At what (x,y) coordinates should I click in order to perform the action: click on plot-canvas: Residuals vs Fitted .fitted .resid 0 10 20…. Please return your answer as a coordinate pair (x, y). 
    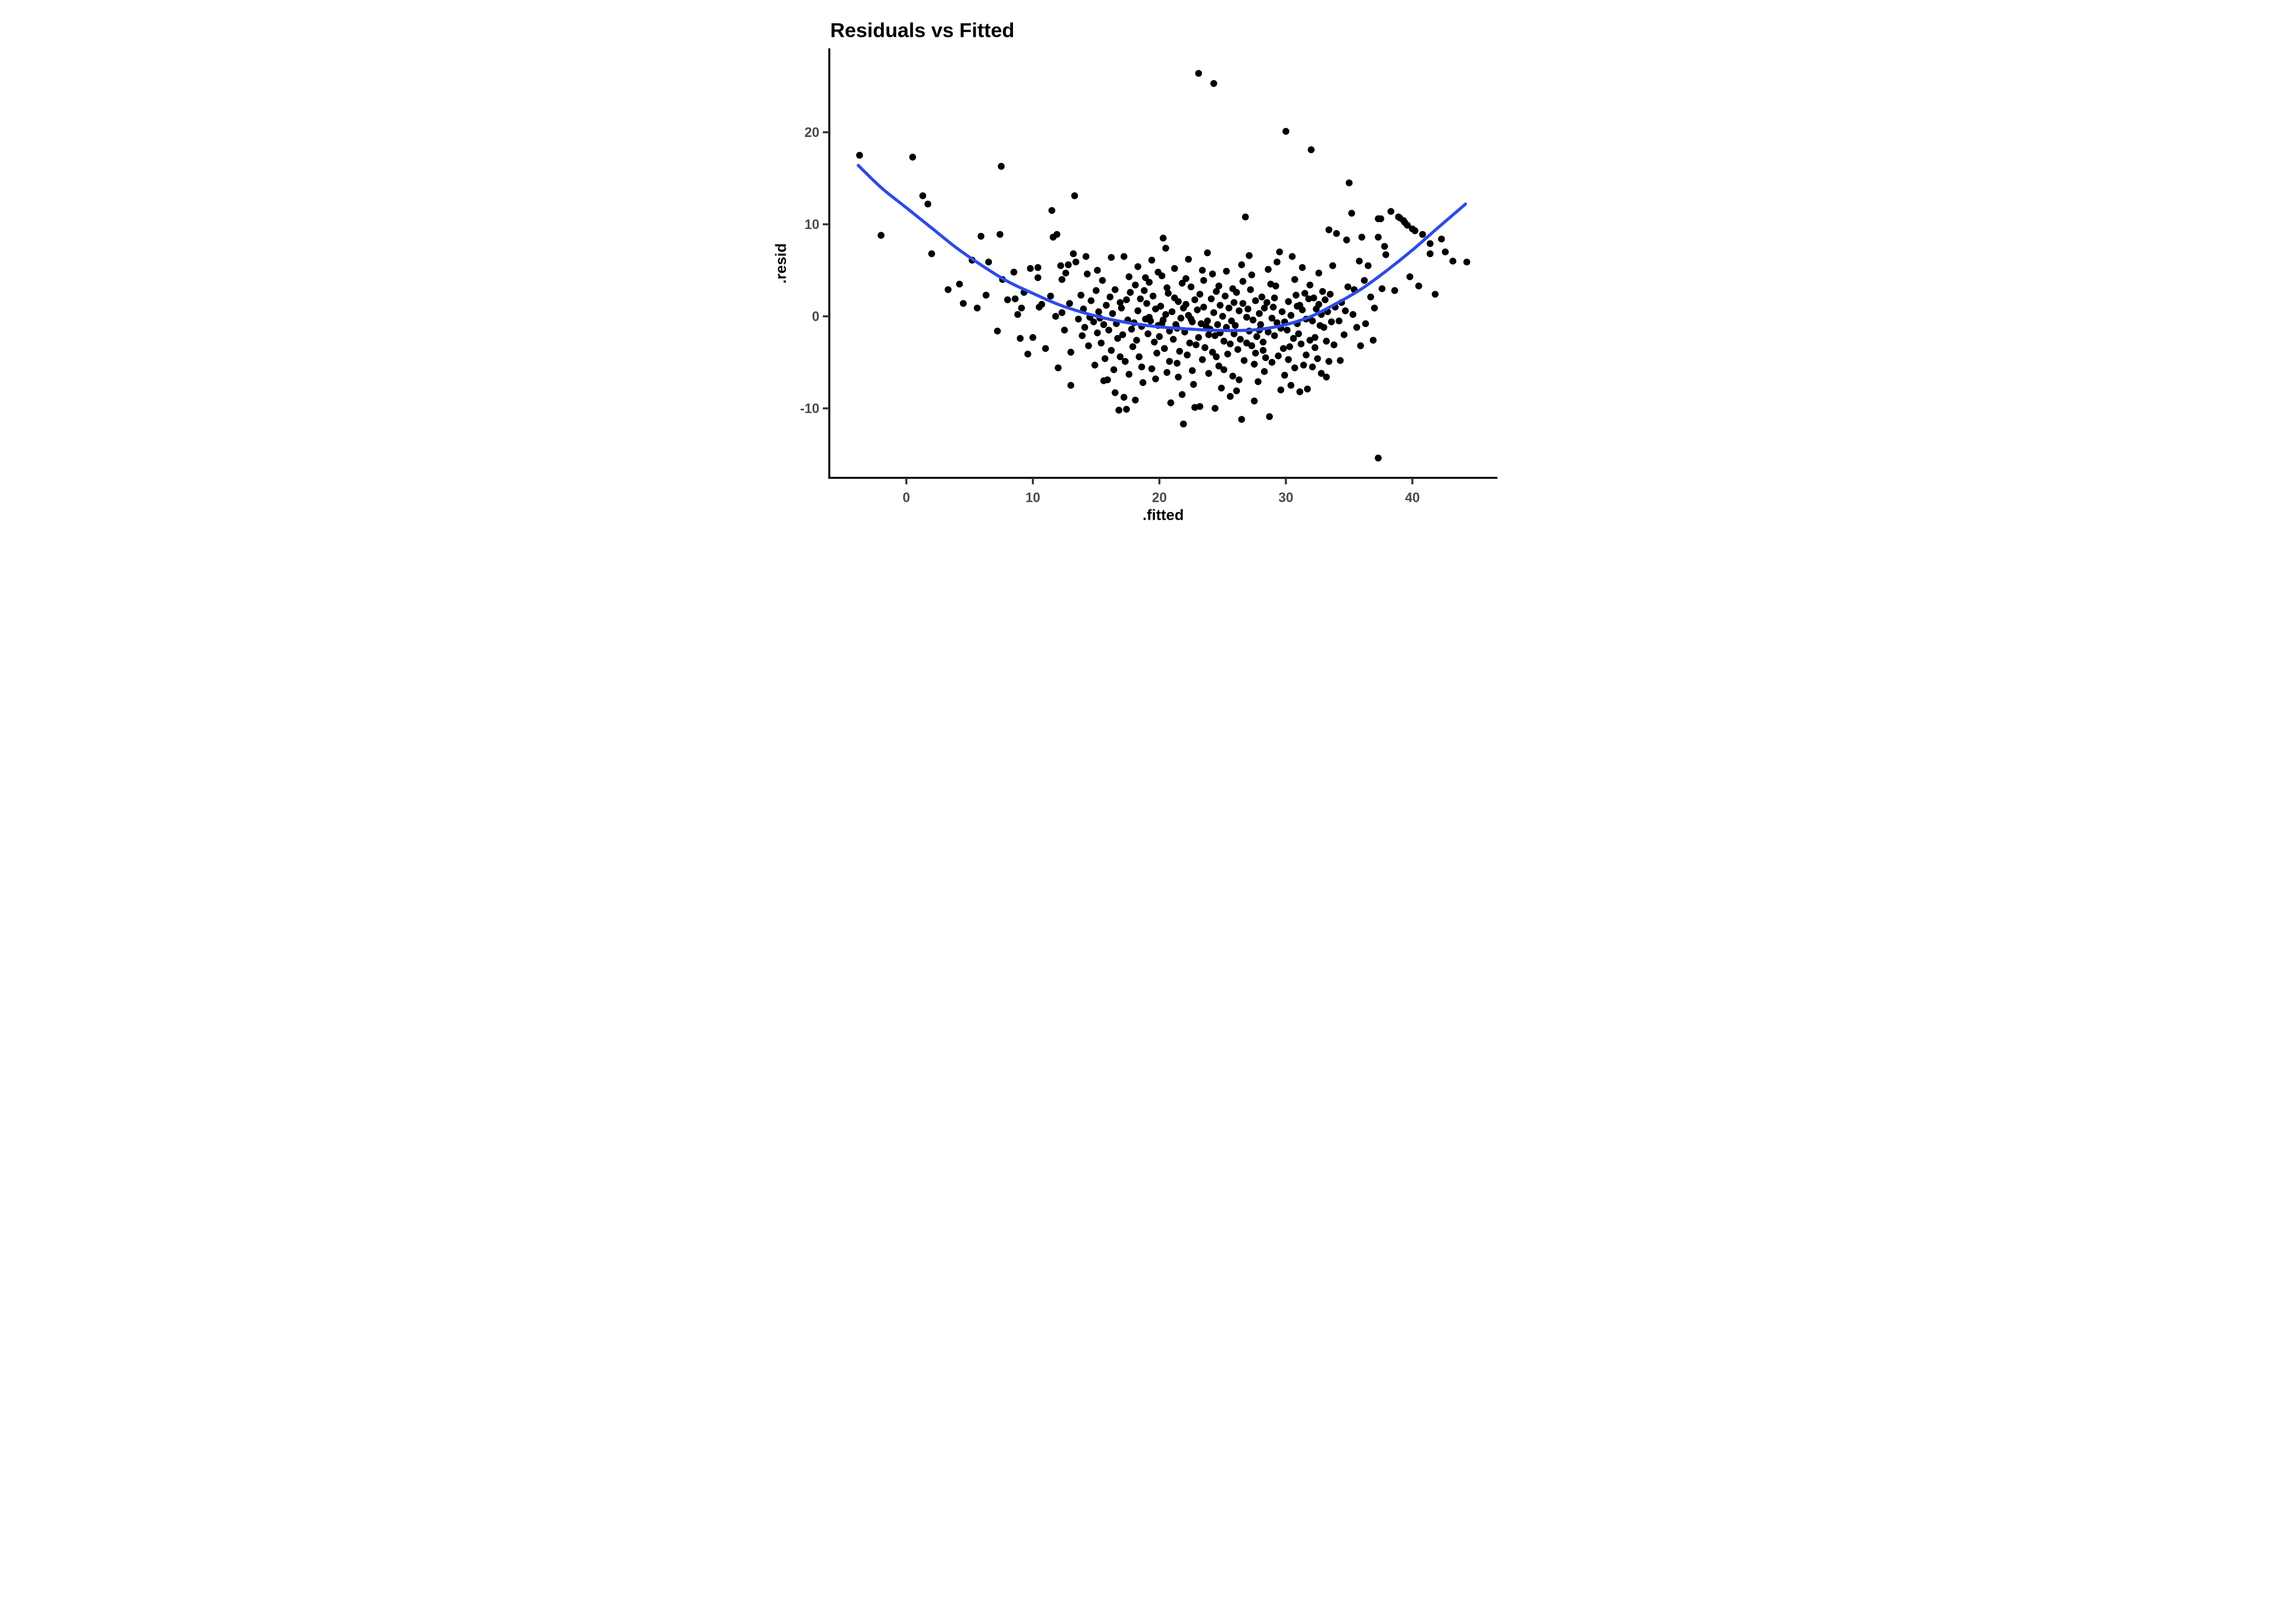
    Looking at the image, I should click on (1137, 270).